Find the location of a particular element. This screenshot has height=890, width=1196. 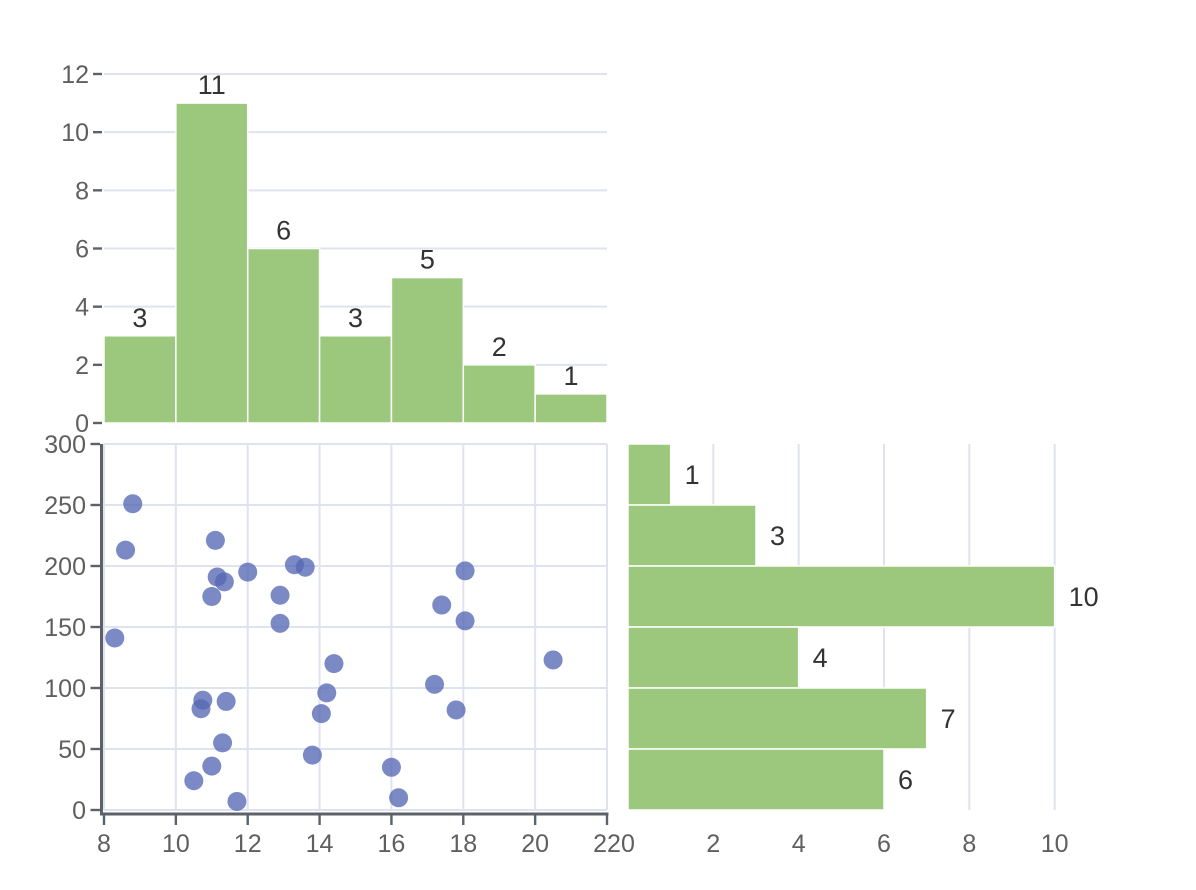

y-tick-label: 6 is located at coordinates (82, 250).